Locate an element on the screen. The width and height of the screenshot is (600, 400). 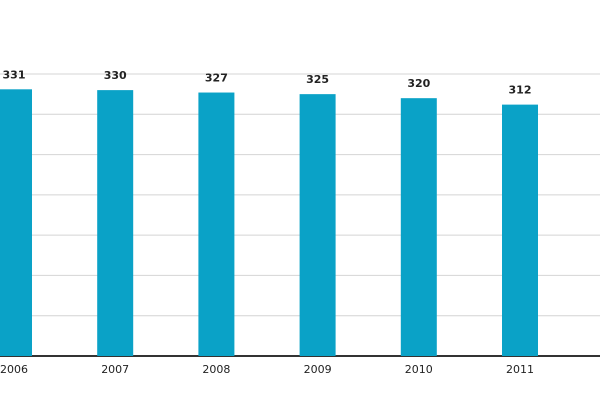
x-tick-label: 2008 is located at coordinates (216, 369).